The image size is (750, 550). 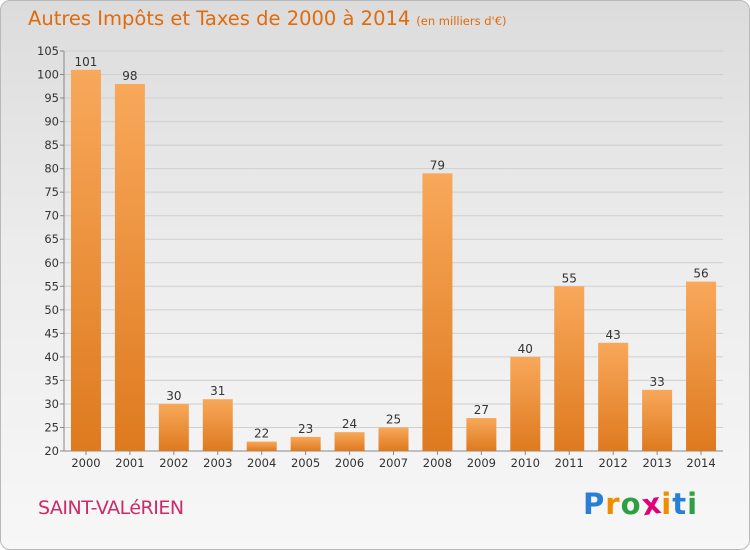 What do you see at coordinates (656, 463) in the screenshot?
I see `x-tick-label: 2013` at bounding box center [656, 463].